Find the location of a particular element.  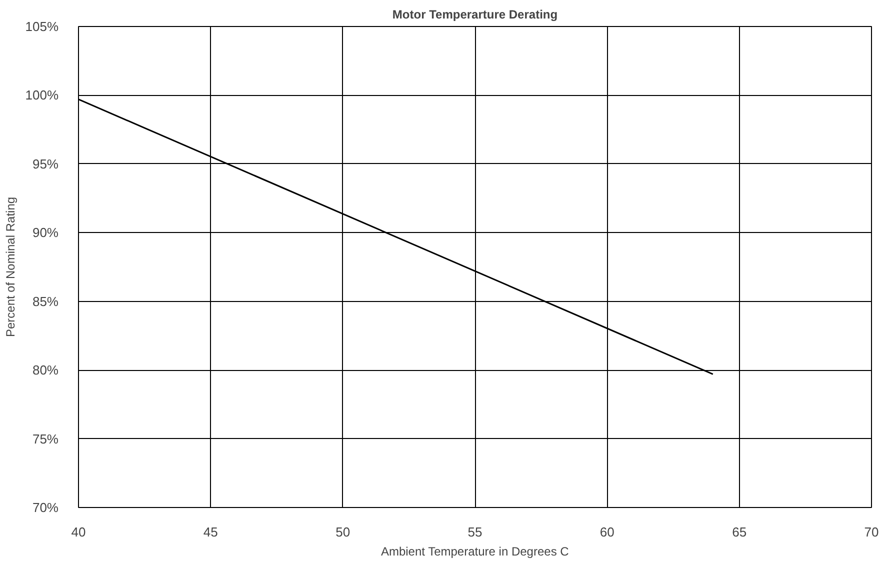

y-tick-label: 75% is located at coordinates (45, 438).